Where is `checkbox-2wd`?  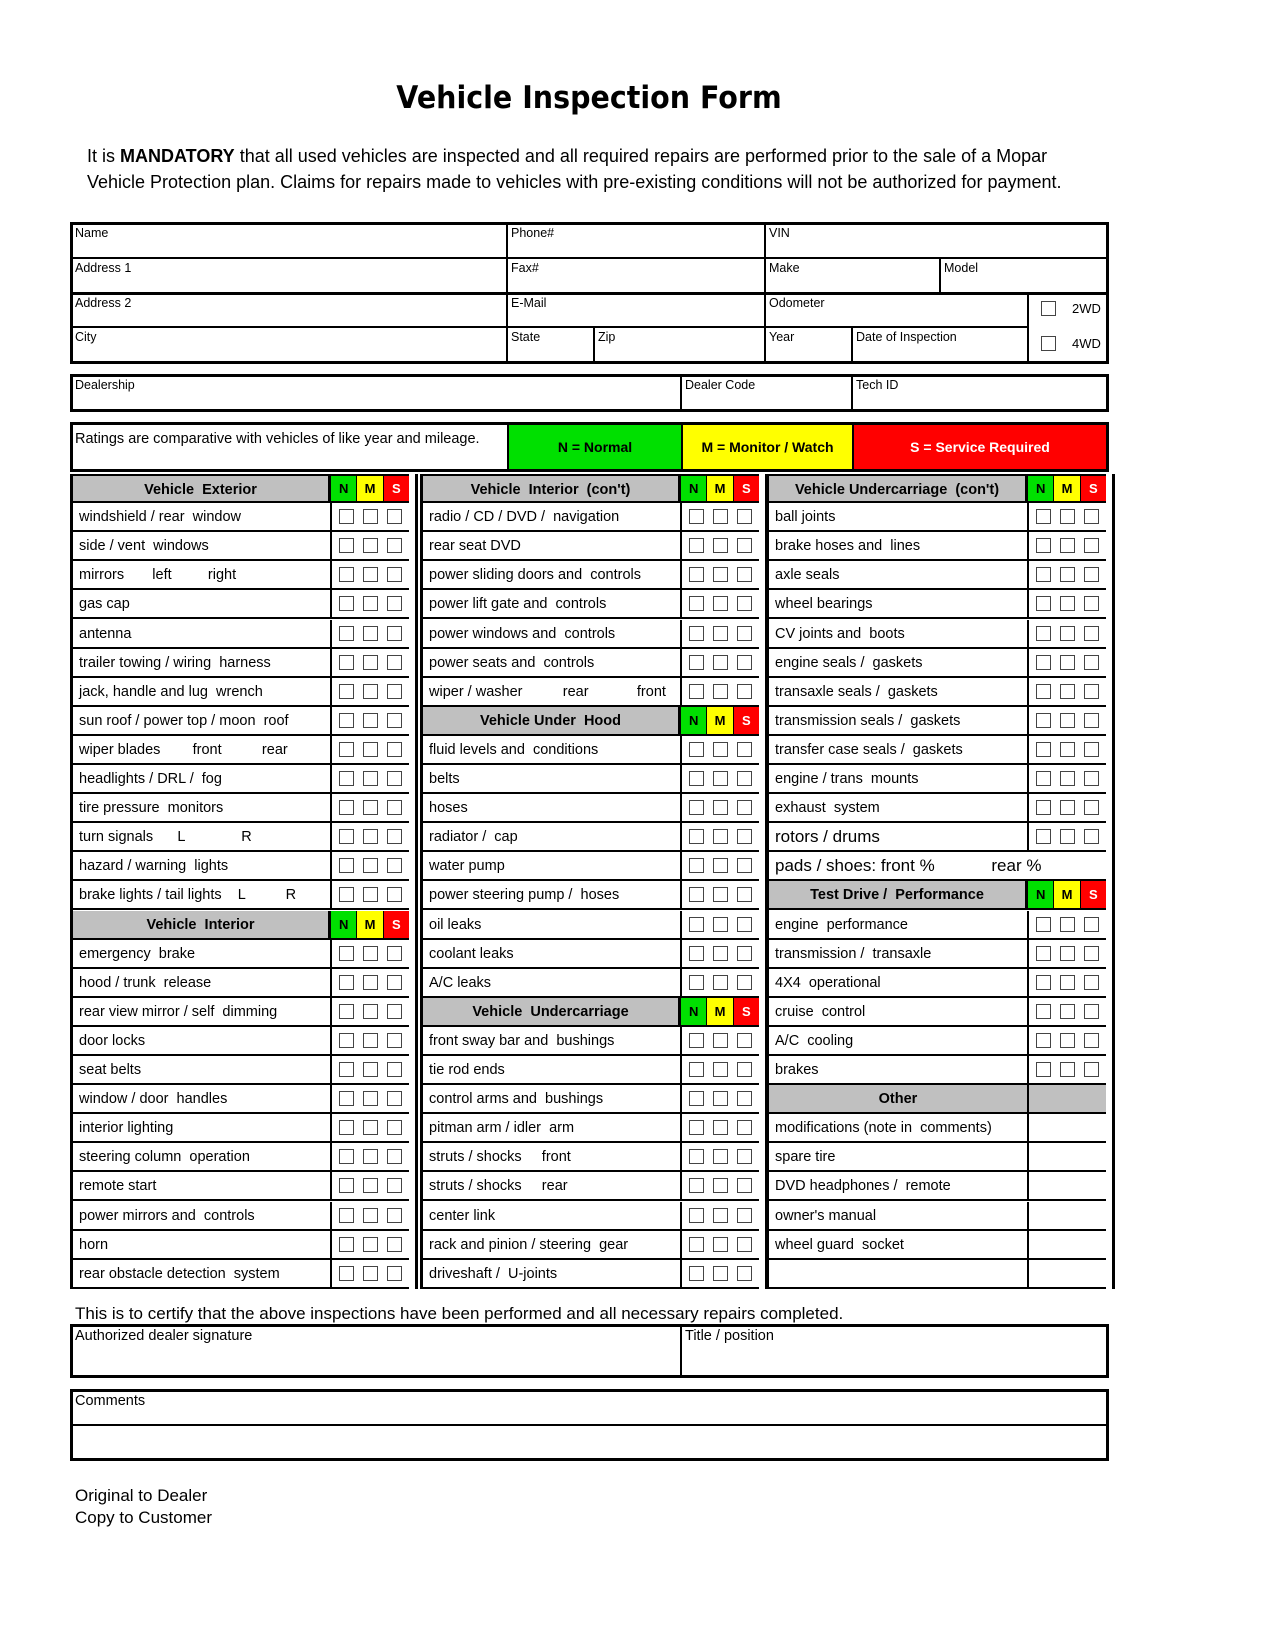
checkbox-2wd is located at coordinates (1048, 308).